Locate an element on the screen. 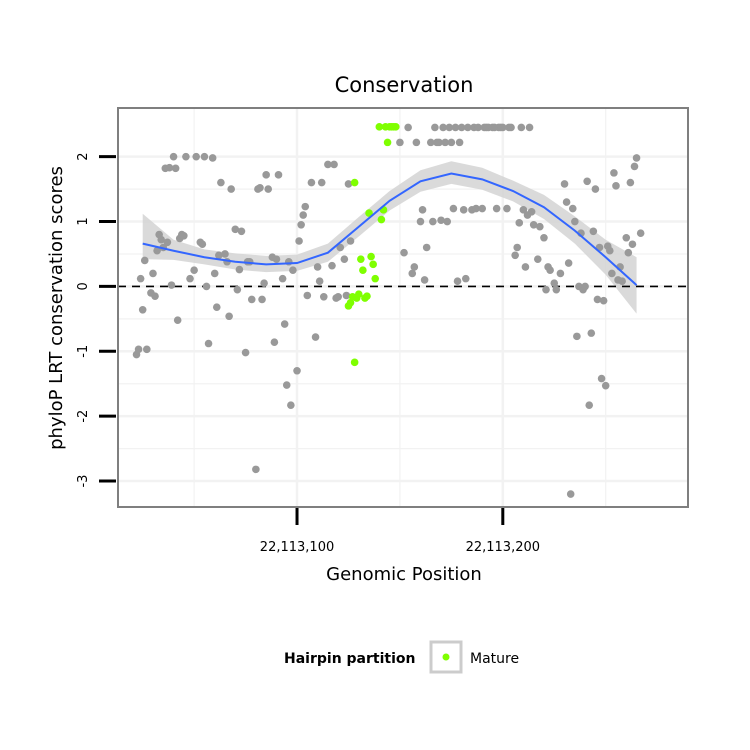 The height and width of the screenshot is (750, 750). y-tick-label: 0 is located at coordinates (83, 286).